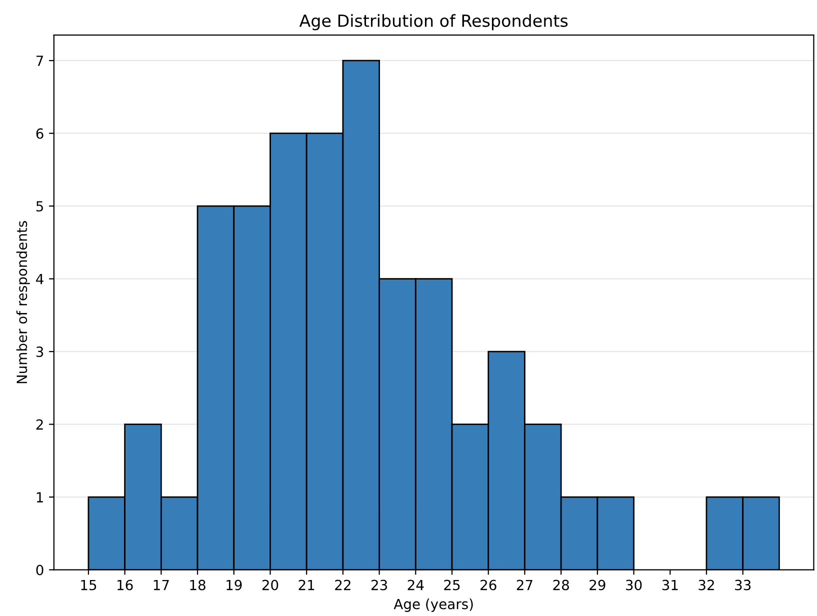 Image resolution: width=817 pixels, height=616 pixels. I want to click on x-tick-label: 15, so click(88, 585).